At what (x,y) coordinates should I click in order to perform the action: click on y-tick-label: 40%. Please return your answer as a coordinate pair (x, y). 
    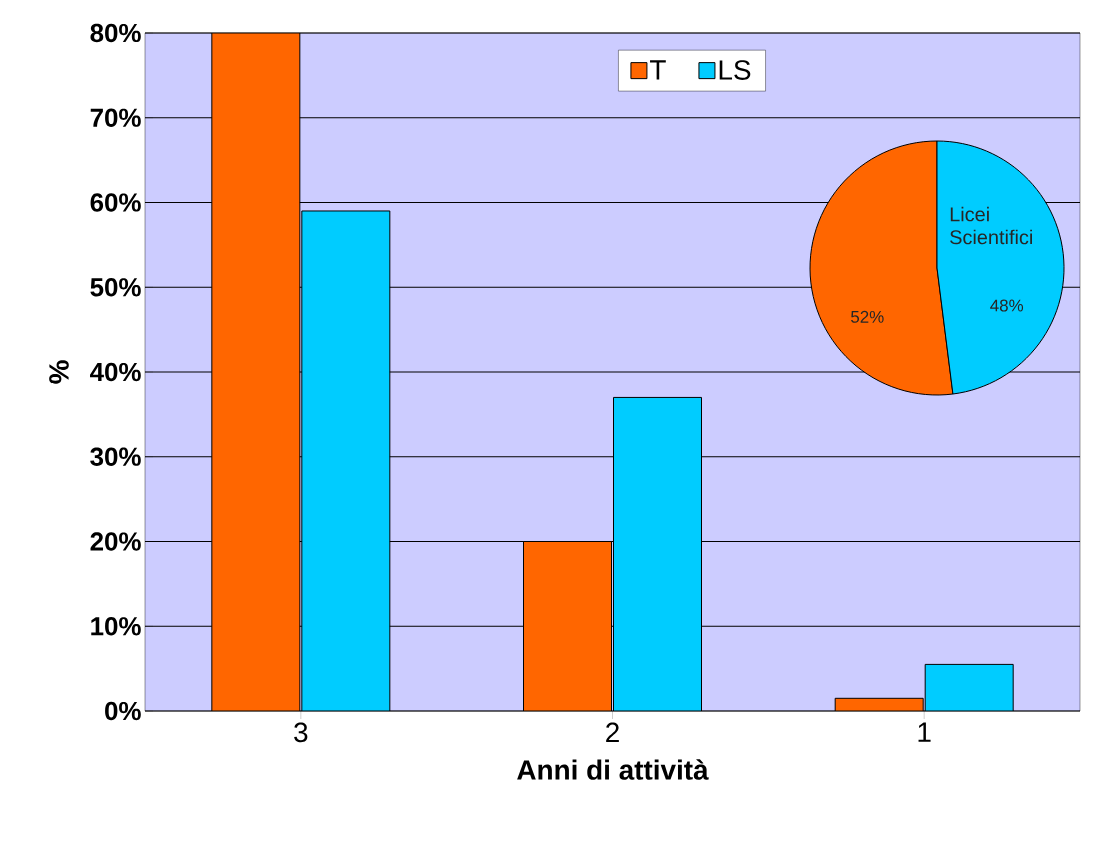
    Looking at the image, I should click on (115, 372).